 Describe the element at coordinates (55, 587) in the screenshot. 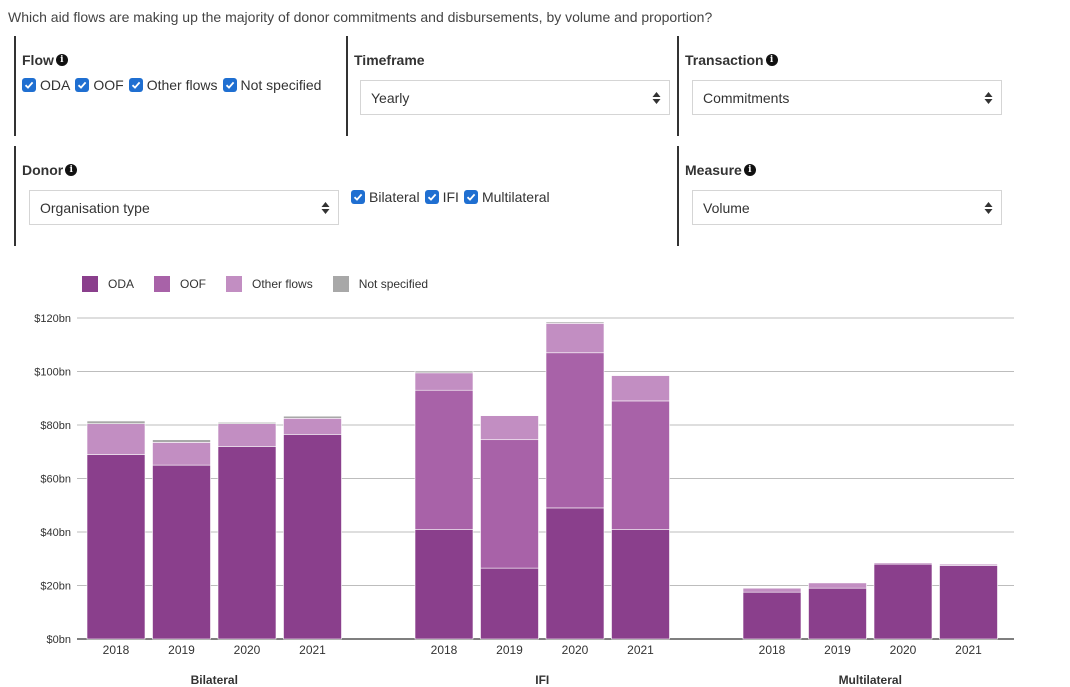

I see `y-tick-label: $20bn` at that location.